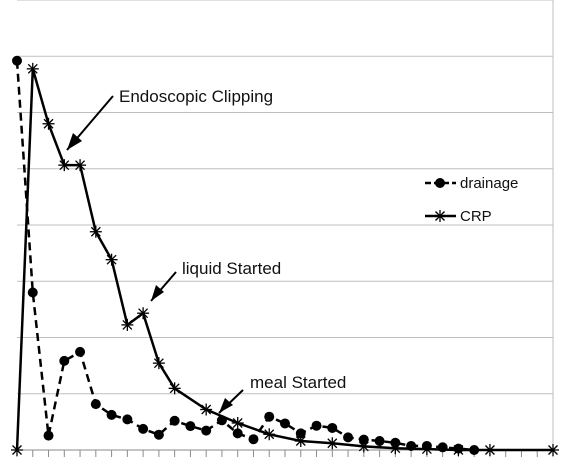 This screenshot has height=458, width=563. I want to click on legend-label: CRP, so click(476, 216).